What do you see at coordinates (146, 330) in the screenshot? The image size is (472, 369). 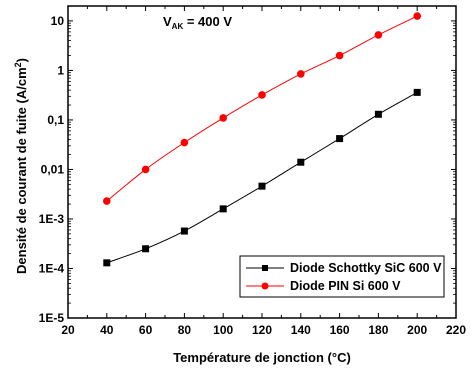 I see `x-tick-label: 60` at bounding box center [146, 330].